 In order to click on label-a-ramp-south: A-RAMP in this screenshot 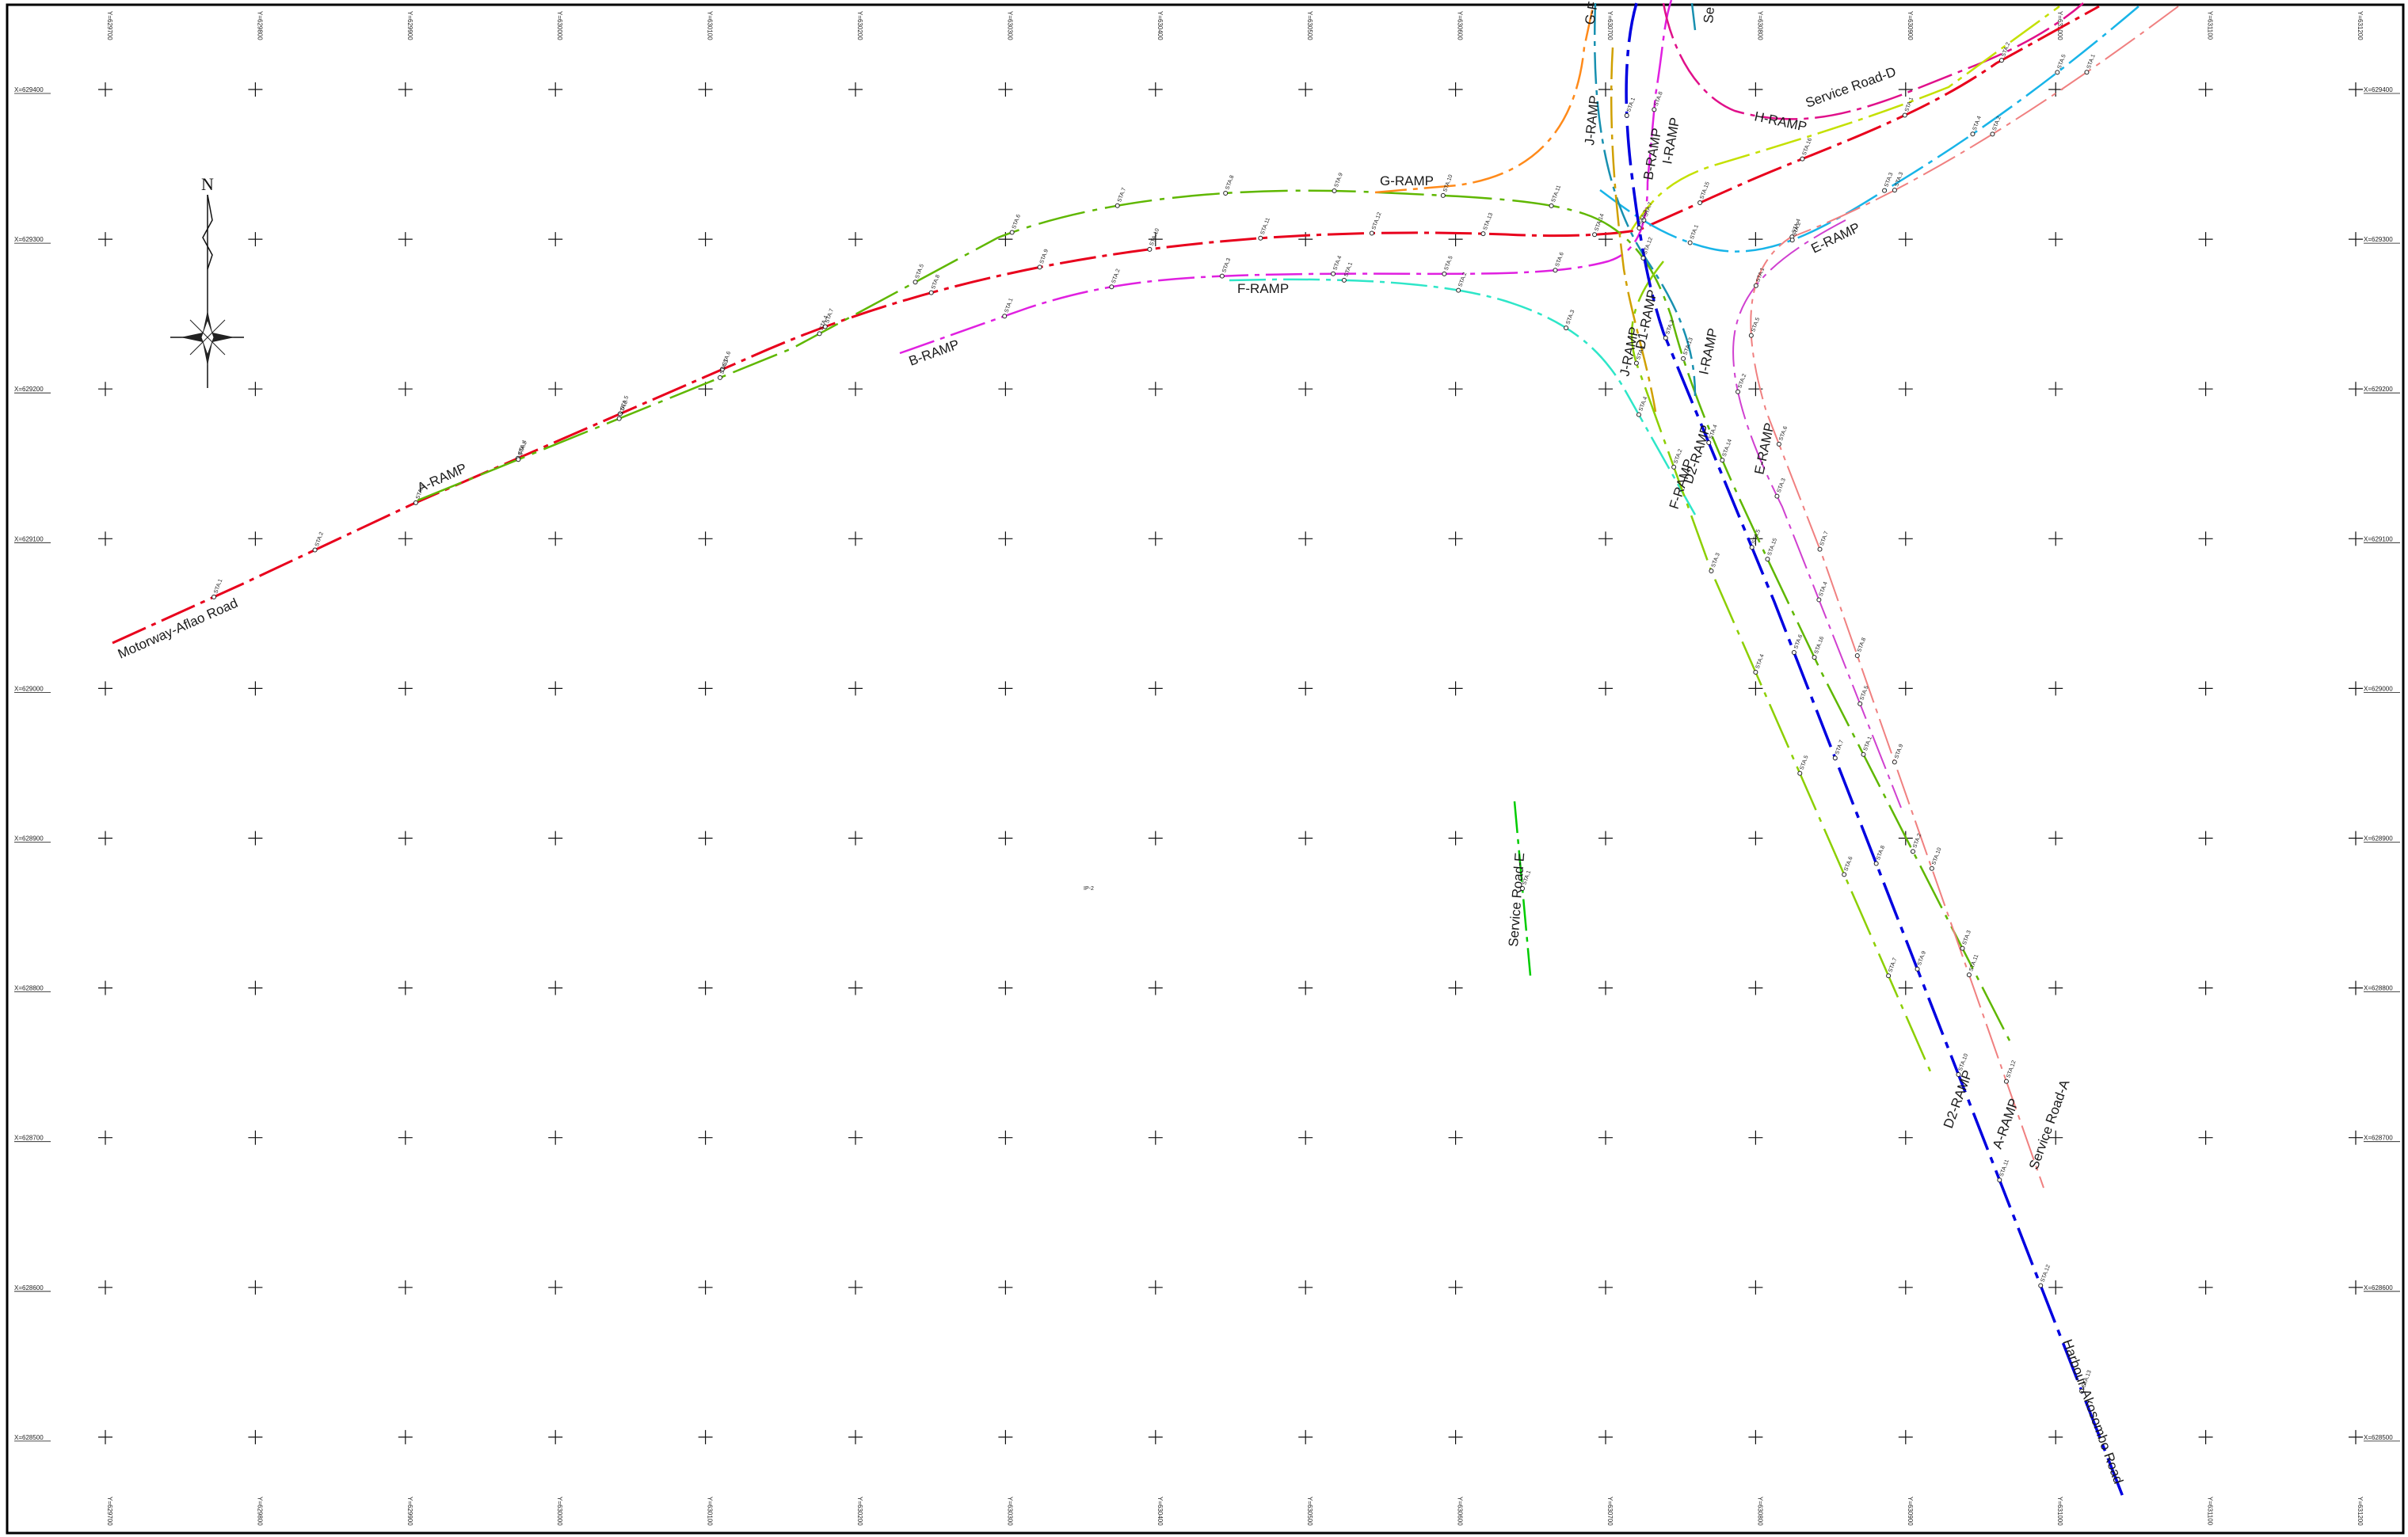, I will do `click(2005, 1124)`.